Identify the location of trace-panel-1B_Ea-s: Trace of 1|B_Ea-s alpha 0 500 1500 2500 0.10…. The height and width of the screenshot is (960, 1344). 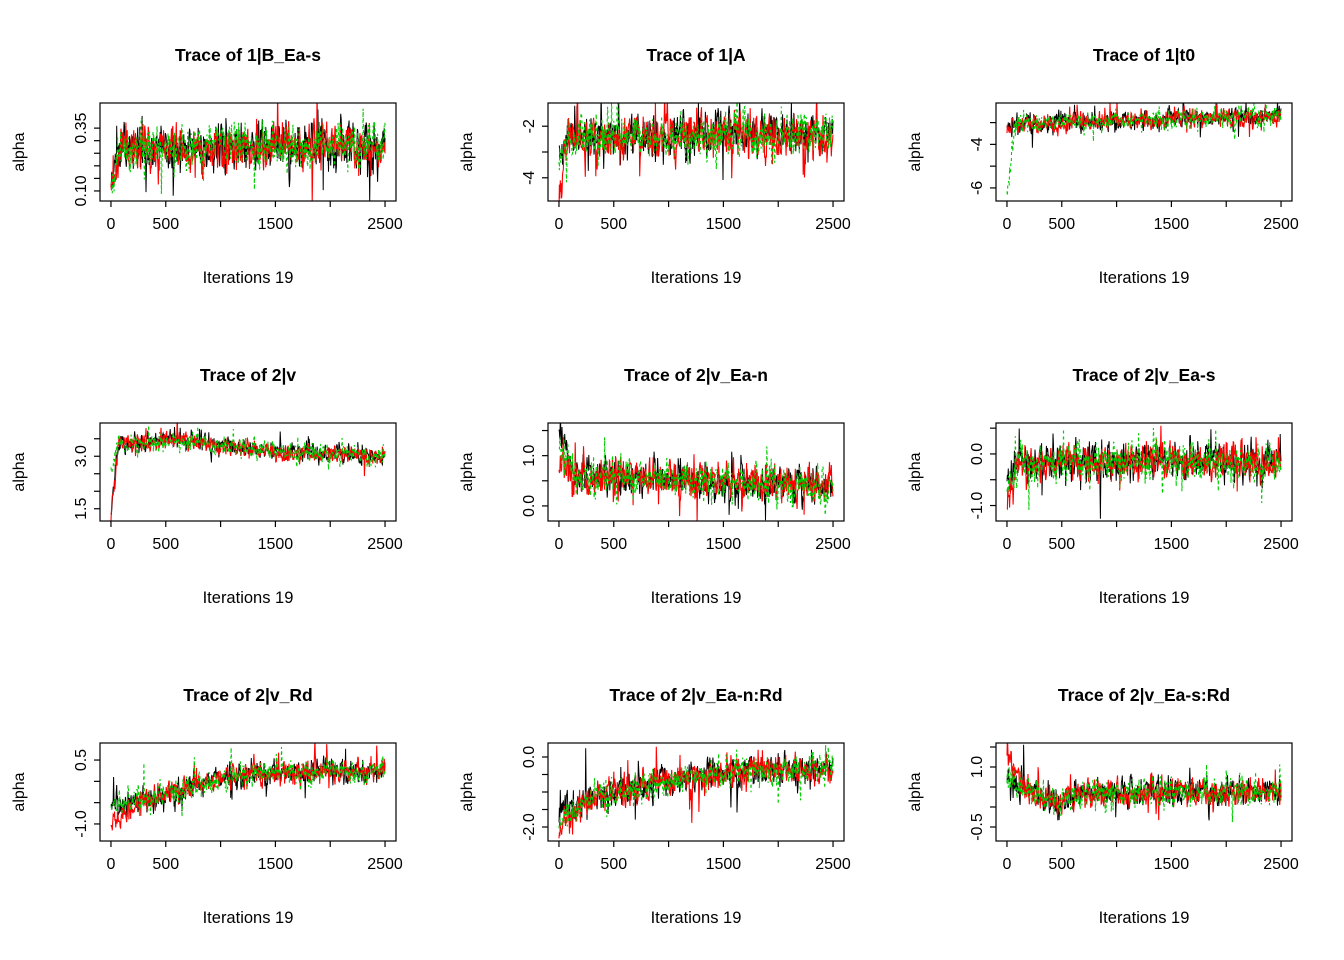
(224, 160).